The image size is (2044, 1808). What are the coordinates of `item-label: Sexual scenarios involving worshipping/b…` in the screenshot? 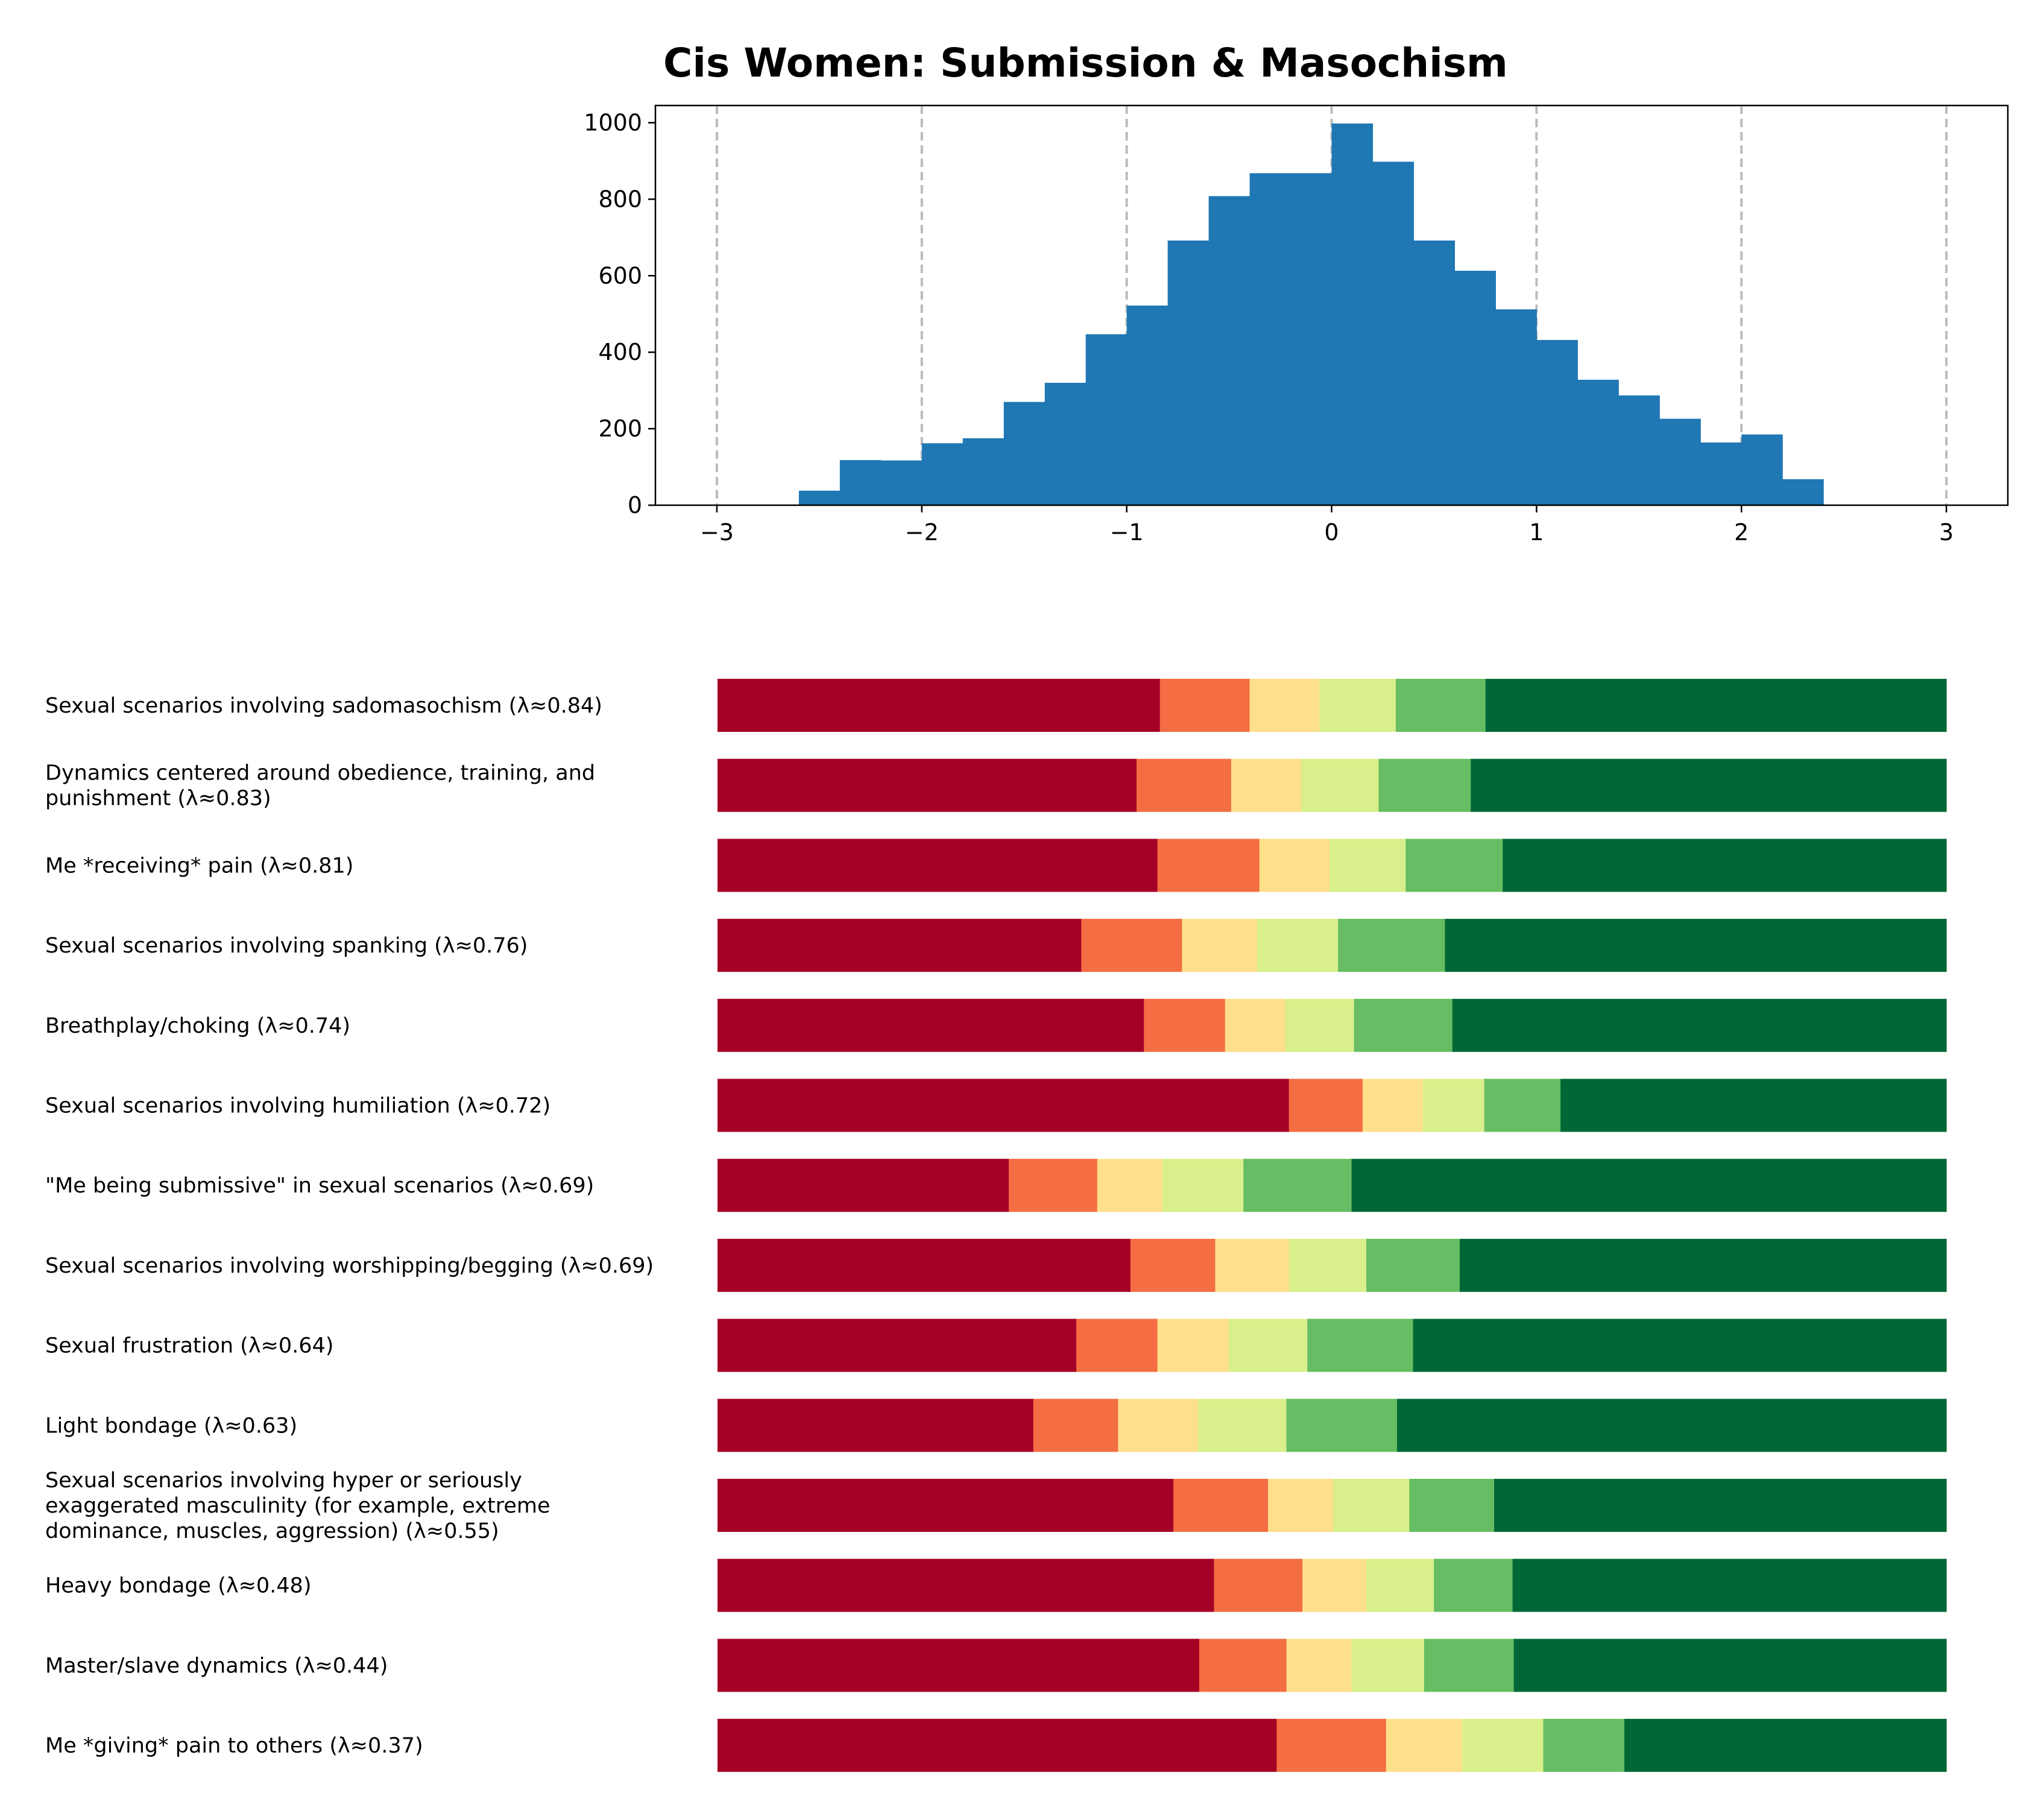 It's located at (349, 1266).